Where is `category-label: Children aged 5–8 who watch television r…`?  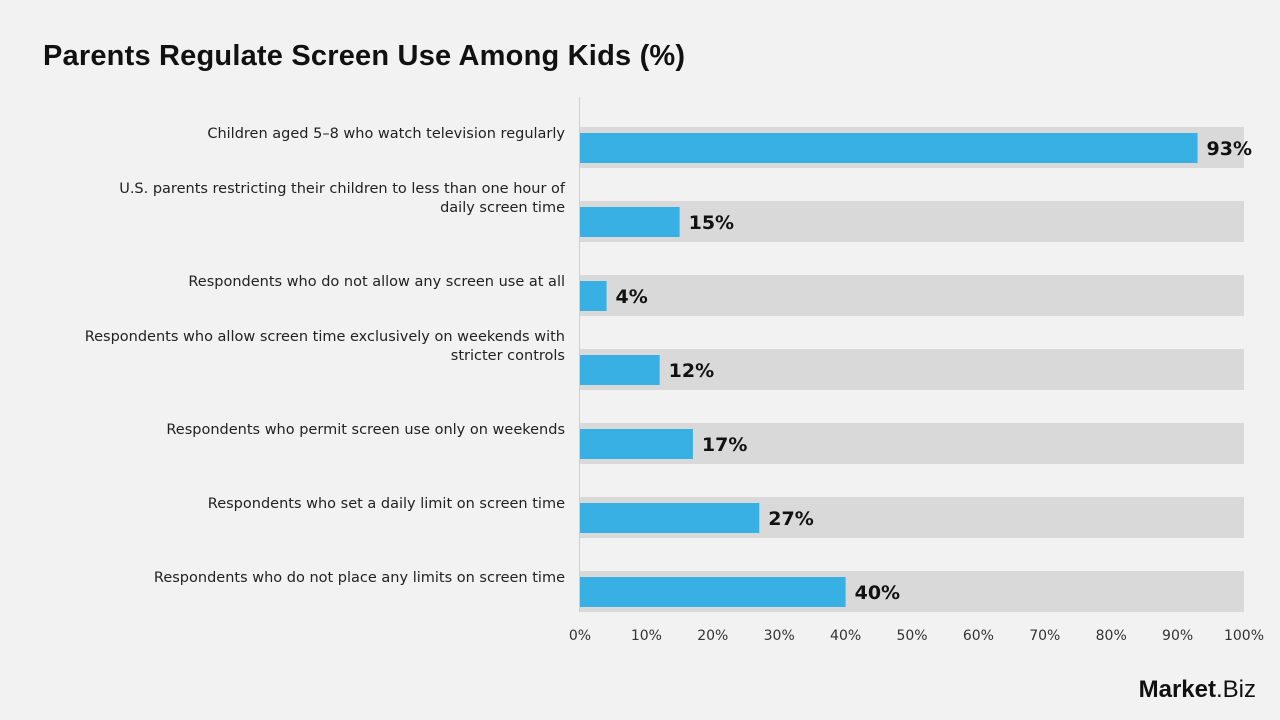 category-label: Children aged 5–8 who watch television r… is located at coordinates (386, 134).